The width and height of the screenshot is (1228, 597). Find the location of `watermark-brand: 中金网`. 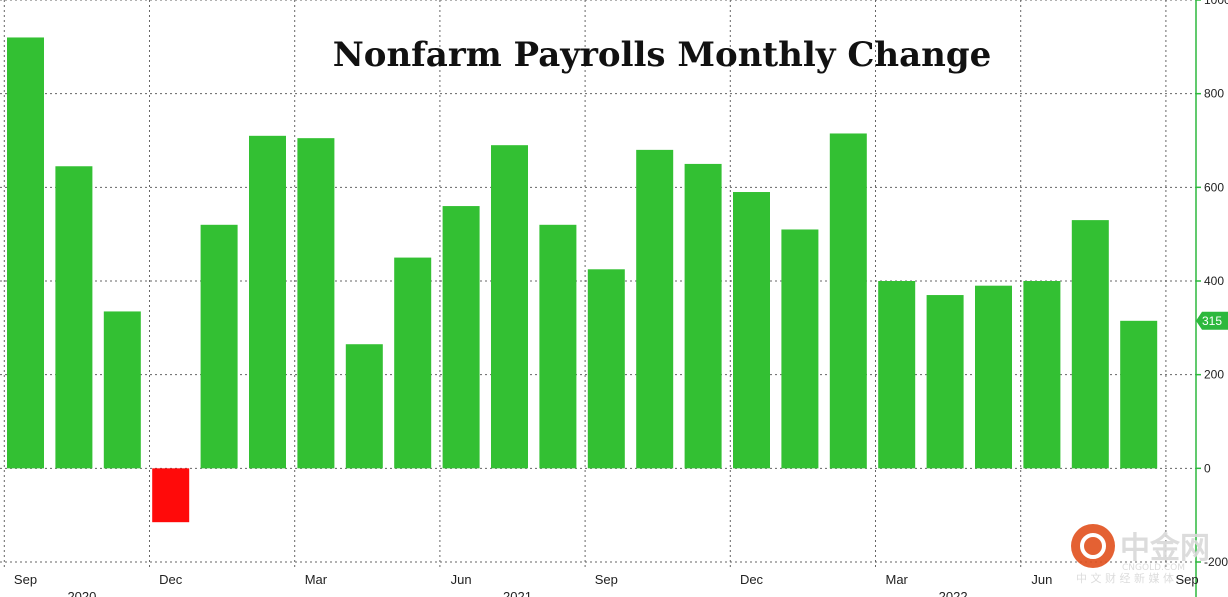

watermark-brand: 中金网 is located at coordinates (1165, 548).